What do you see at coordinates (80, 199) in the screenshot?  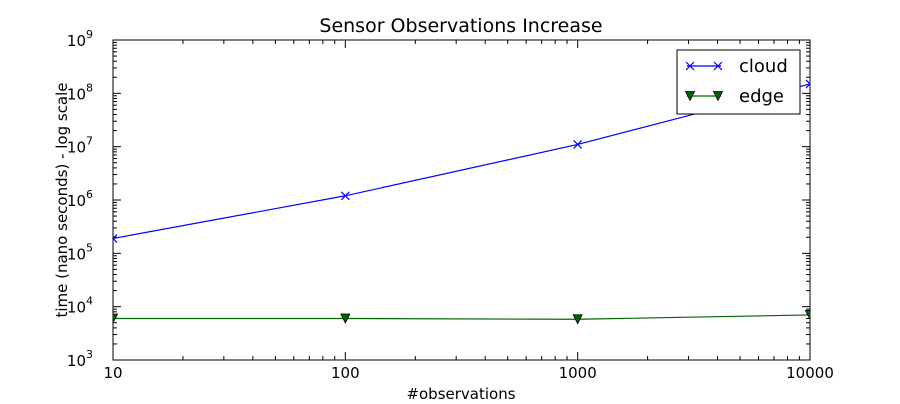 I see `y-tick-label: 10⁶` at bounding box center [80, 199].